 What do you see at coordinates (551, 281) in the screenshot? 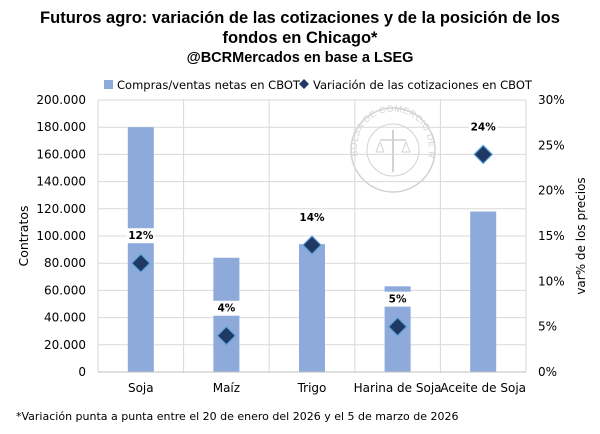
I see `y2-tick-label: 10%` at bounding box center [551, 281].